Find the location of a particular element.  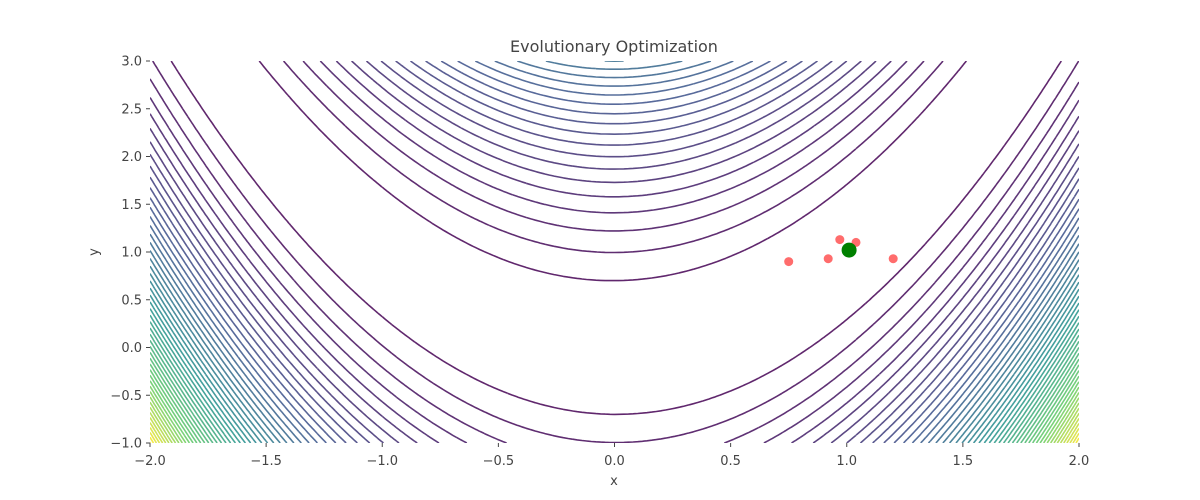

x-tick-label-4: 0.0 is located at coordinates (614, 461).